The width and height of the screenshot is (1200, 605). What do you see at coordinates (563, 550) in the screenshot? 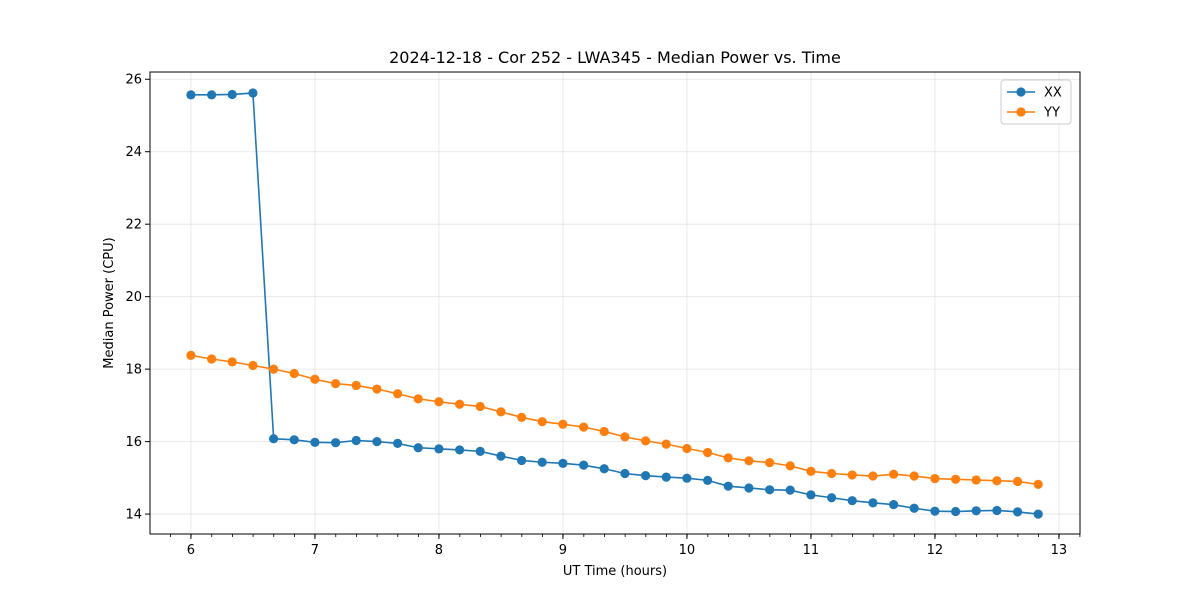
I see `x-tick-label: 9` at bounding box center [563, 550].